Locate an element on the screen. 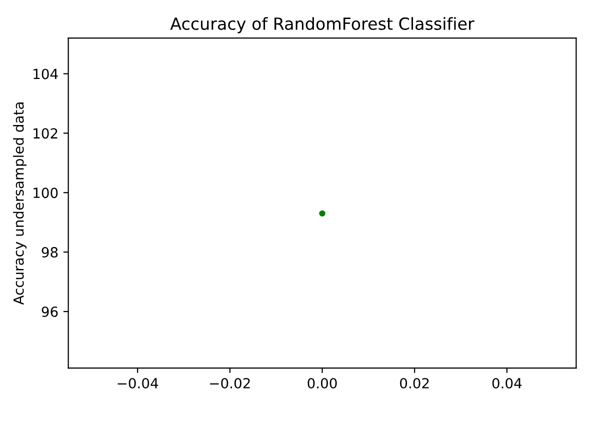 This screenshot has height=423, width=594. chart-title: Accuracy of RandomForest Classifier is located at coordinates (322, 25).